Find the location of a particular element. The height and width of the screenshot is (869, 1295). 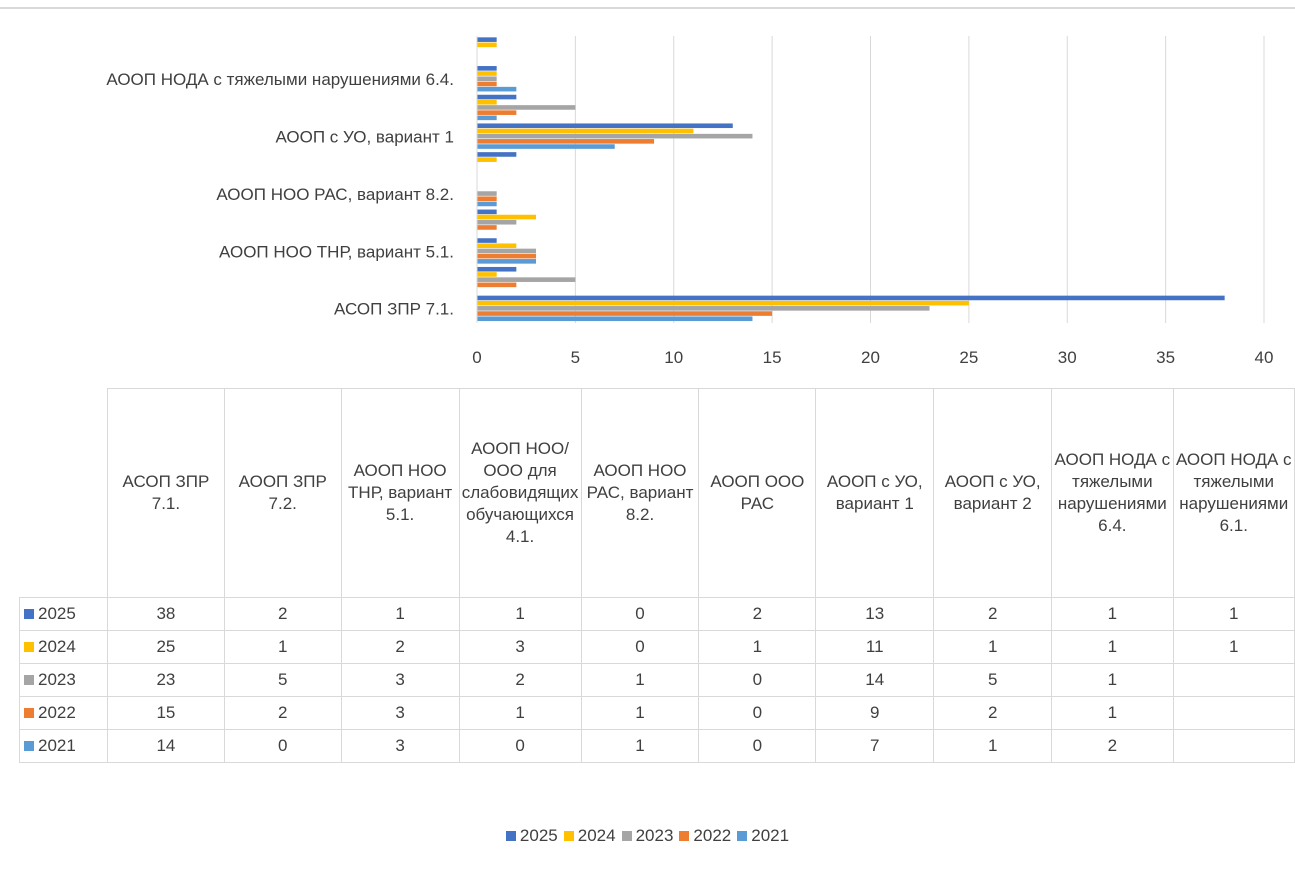

legend-label: 2023 is located at coordinates (654, 835).